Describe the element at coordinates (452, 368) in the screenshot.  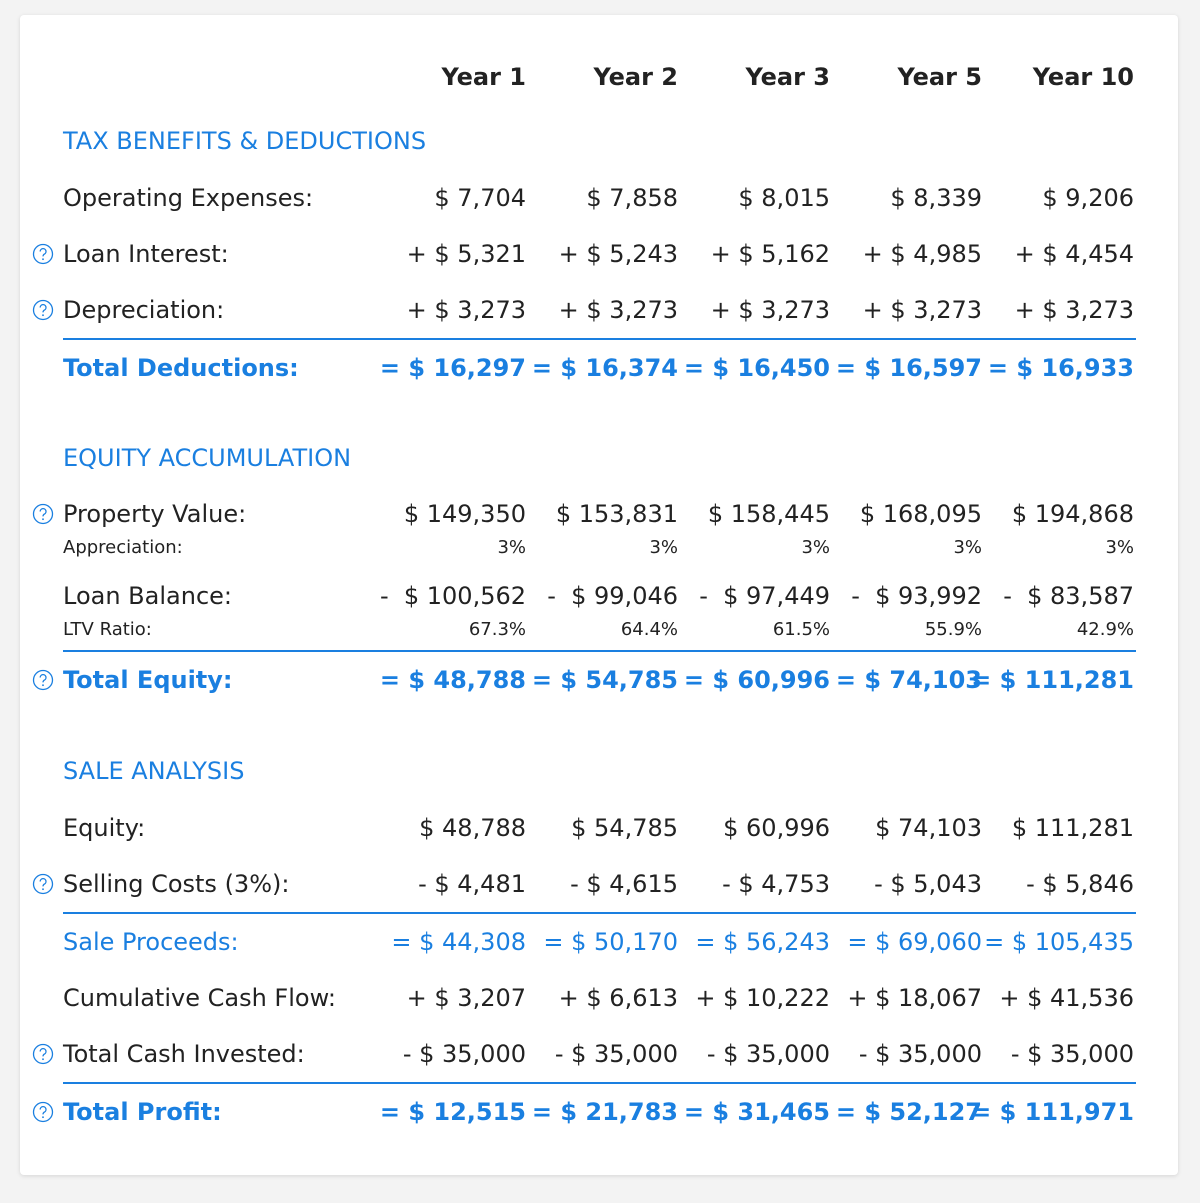
I see `cell-value: = $ 16,297` at that location.